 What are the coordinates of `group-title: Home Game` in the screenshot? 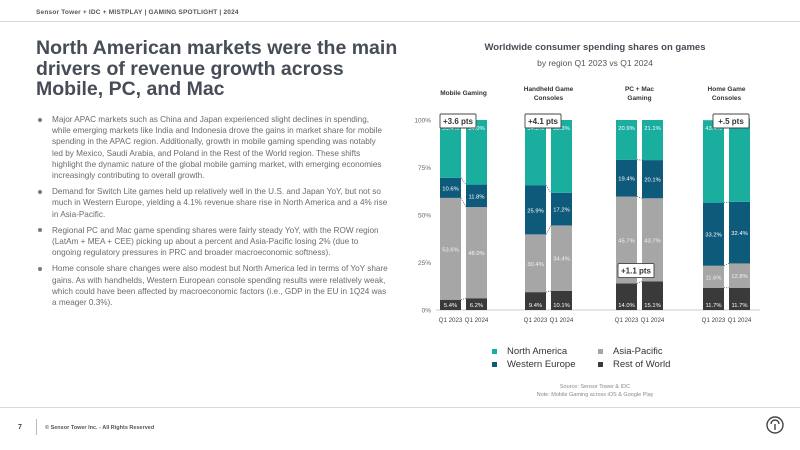 It's located at (727, 89).